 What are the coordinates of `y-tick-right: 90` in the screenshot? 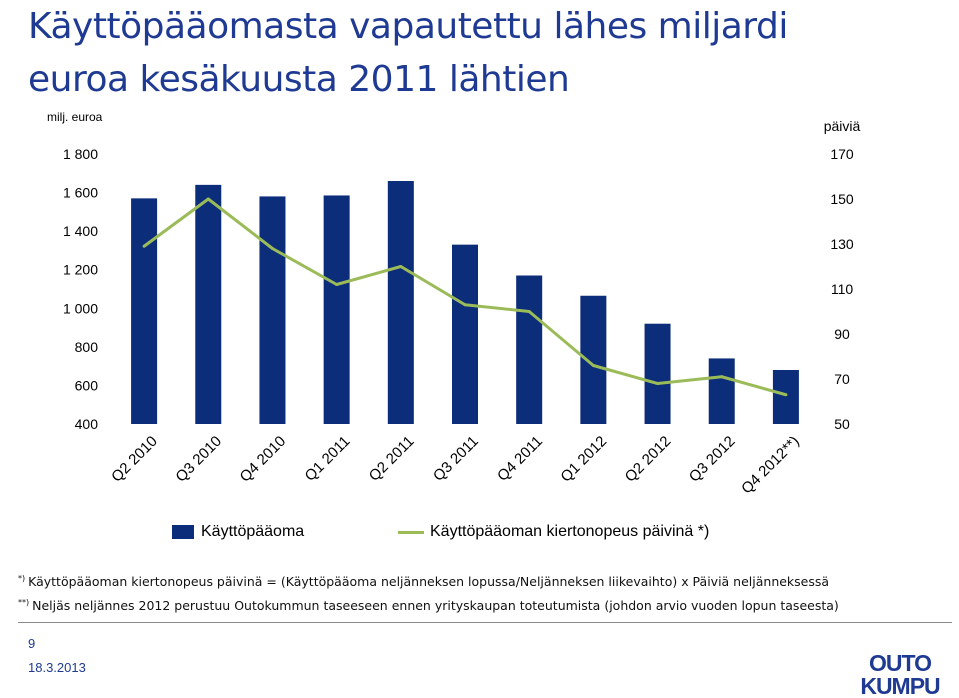 It's located at (842, 334).